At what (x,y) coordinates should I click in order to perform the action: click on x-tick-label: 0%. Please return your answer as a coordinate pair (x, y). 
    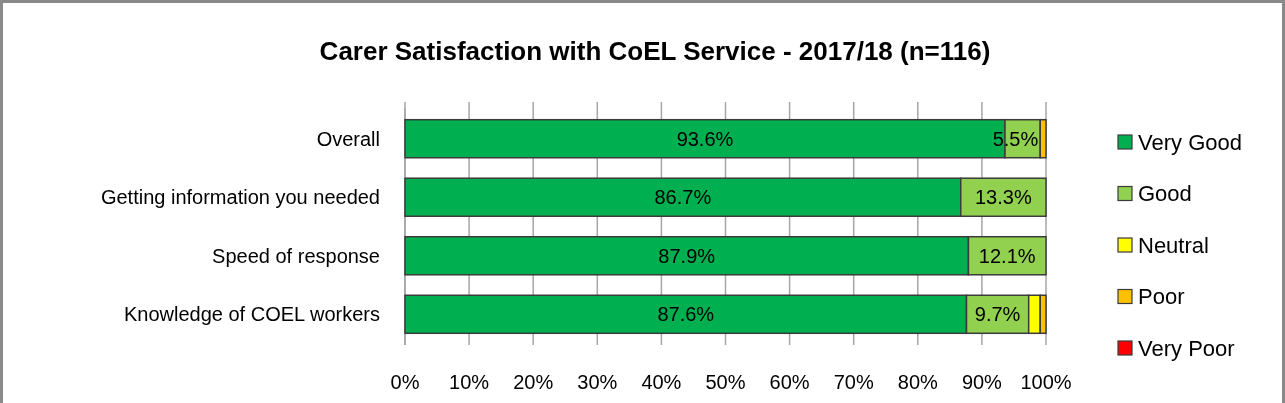
    Looking at the image, I should click on (405, 382).